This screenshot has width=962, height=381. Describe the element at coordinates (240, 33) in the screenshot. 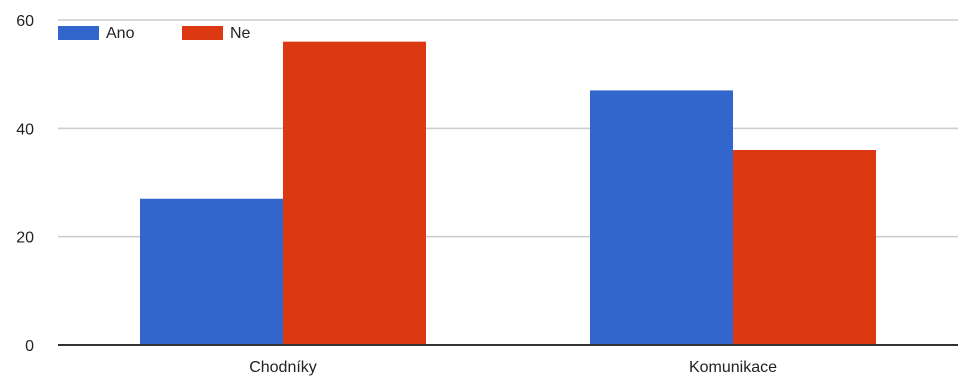

I see `legend-label-ne: Ne` at that location.